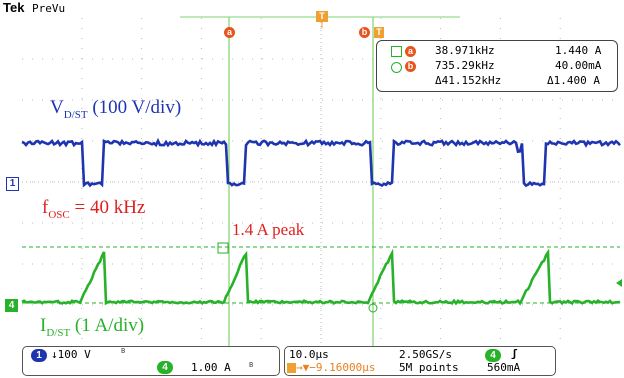  I want to click on ids-subscript: D/ST, so click(58, 333).